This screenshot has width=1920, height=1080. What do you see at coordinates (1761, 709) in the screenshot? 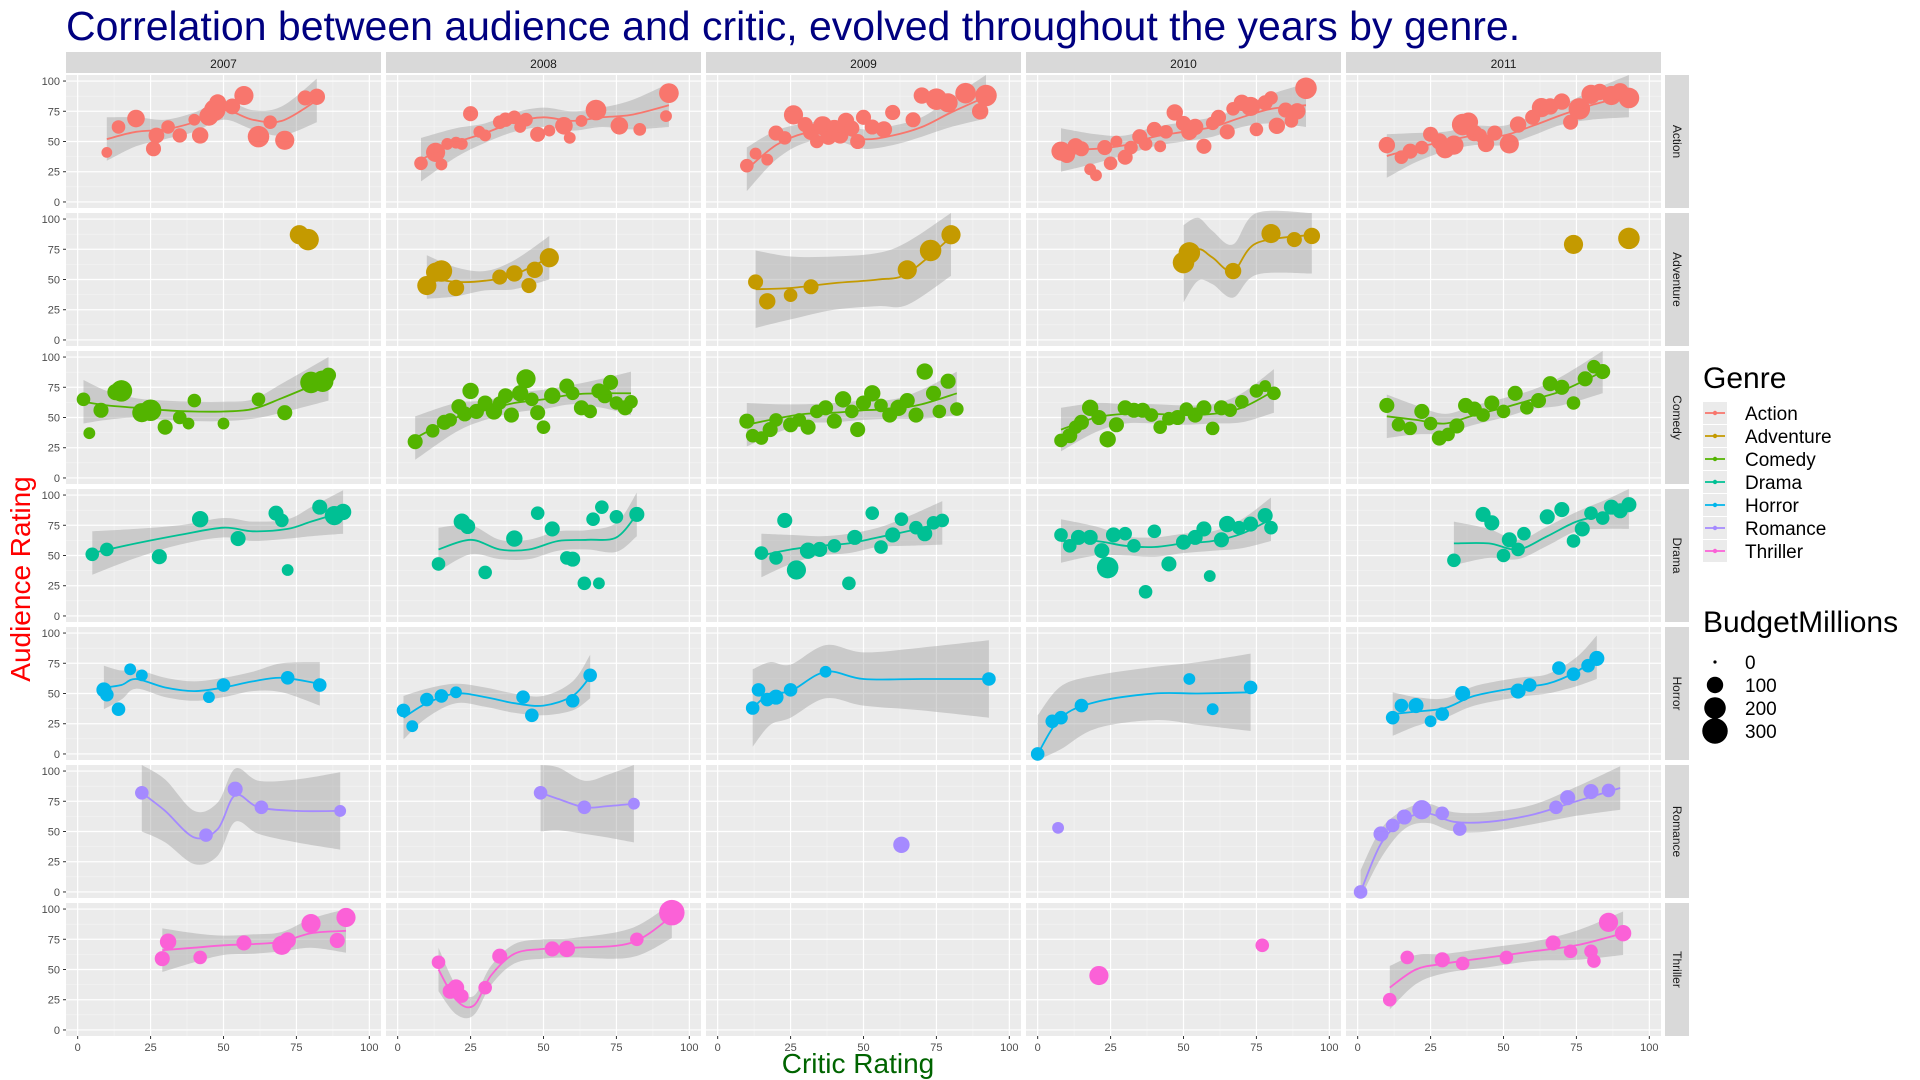
I see `size-legend-label: 200` at bounding box center [1761, 709].